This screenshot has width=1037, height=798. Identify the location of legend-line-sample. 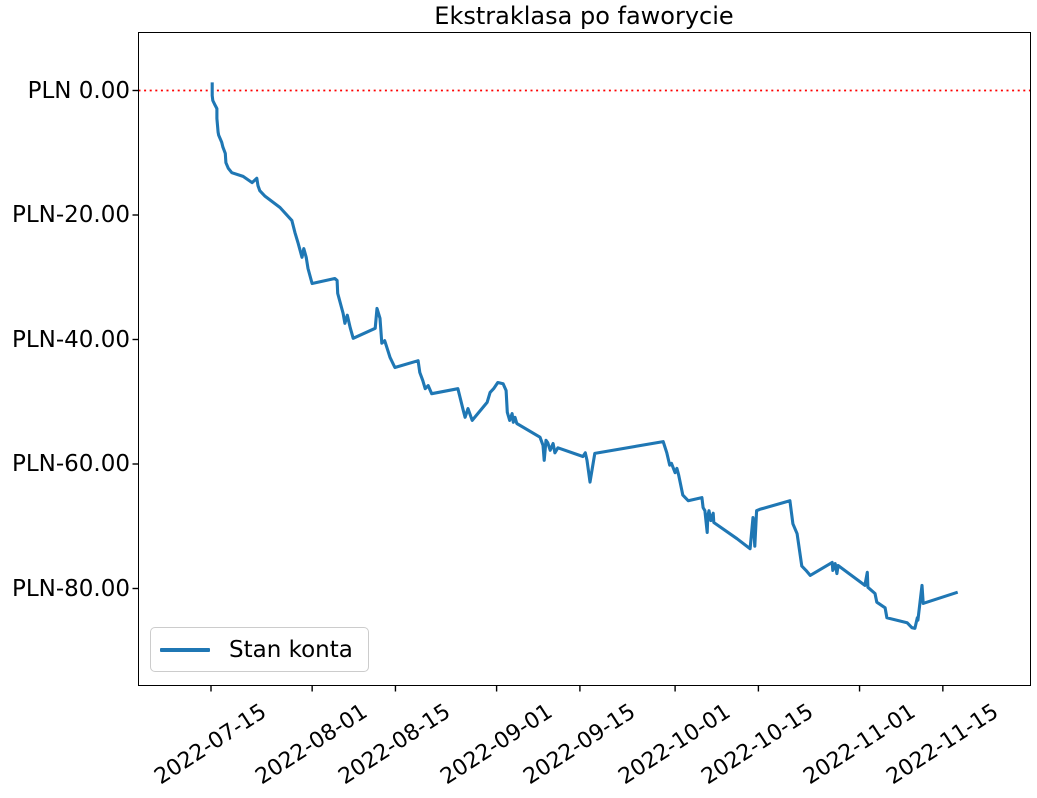
(185, 649).